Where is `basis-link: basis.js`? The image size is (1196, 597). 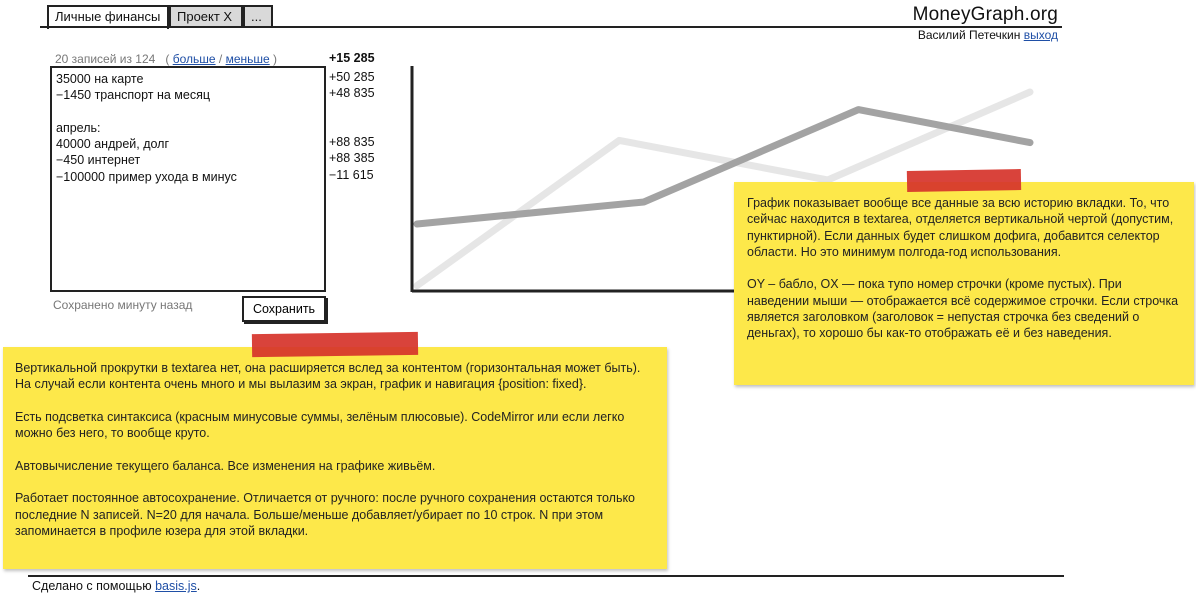 basis-link: basis.js is located at coordinates (176, 586).